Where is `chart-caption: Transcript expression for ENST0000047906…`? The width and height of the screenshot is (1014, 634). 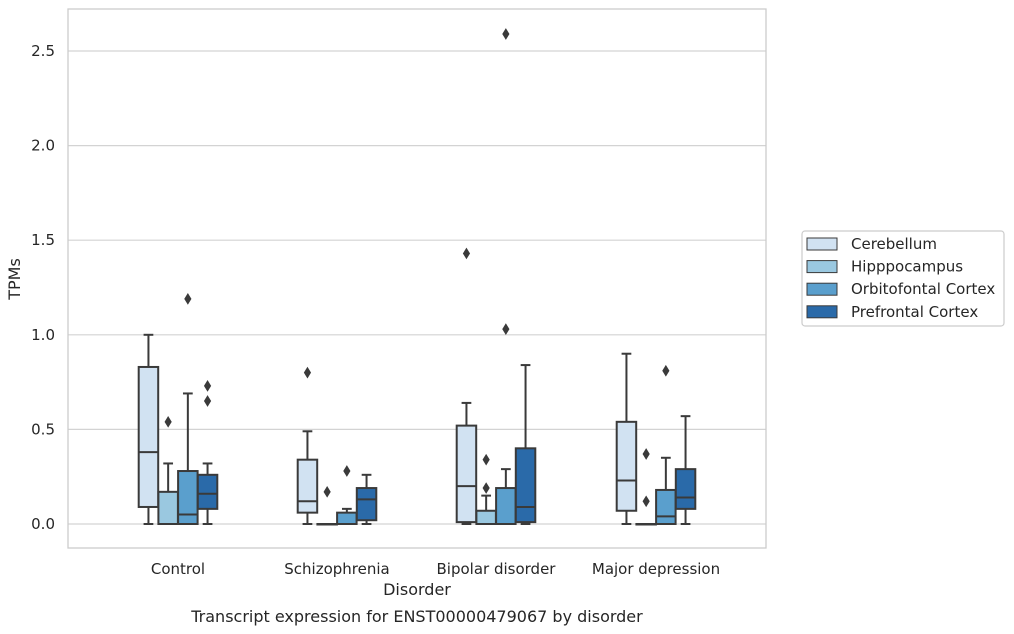
chart-caption: Transcript expression for ENST0000047906… is located at coordinates (416, 616).